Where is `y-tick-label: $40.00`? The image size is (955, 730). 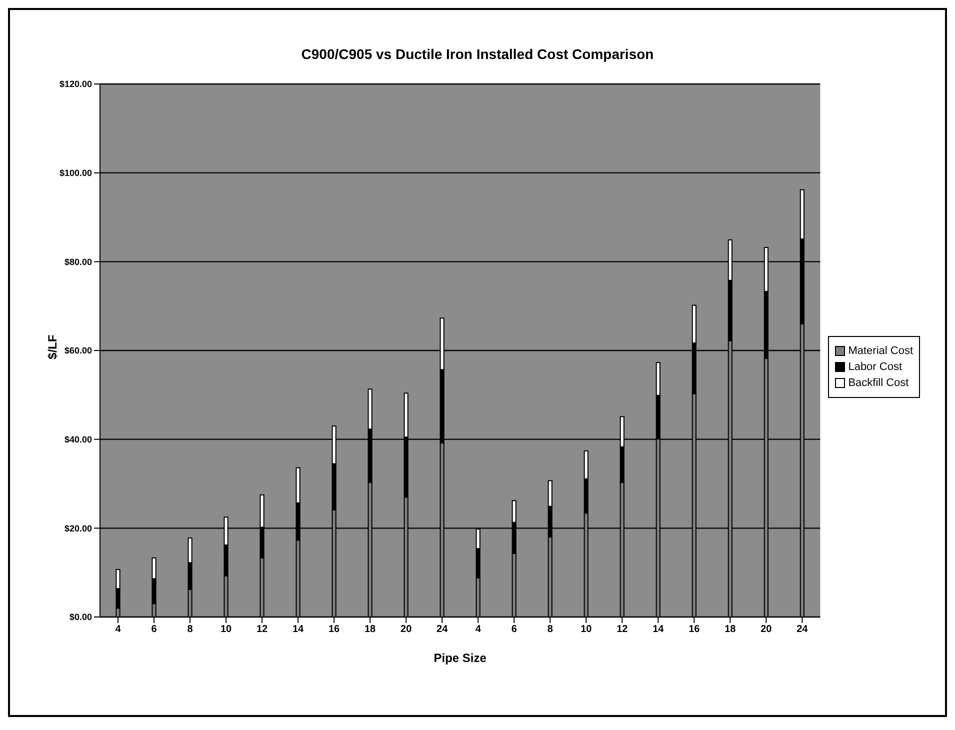
y-tick-label: $40.00 is located at coordinates (78, 439).